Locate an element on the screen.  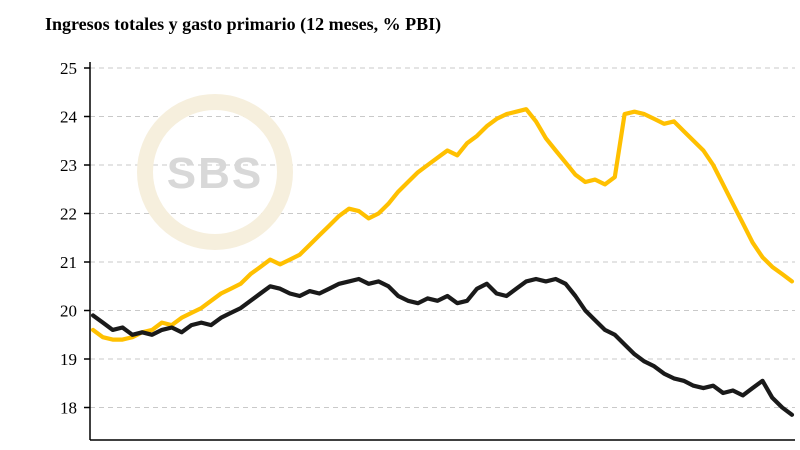
y-tick-label: 24 is located at coordinates (69, 117).